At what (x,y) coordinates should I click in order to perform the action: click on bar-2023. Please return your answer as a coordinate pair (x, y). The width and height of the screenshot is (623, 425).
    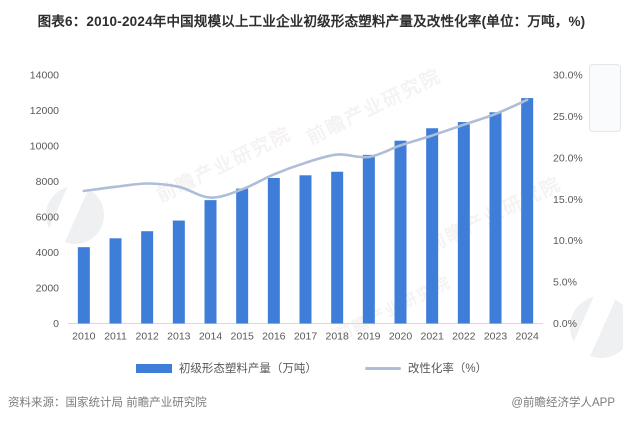
    Looking at the image, I should click on (495, 218).